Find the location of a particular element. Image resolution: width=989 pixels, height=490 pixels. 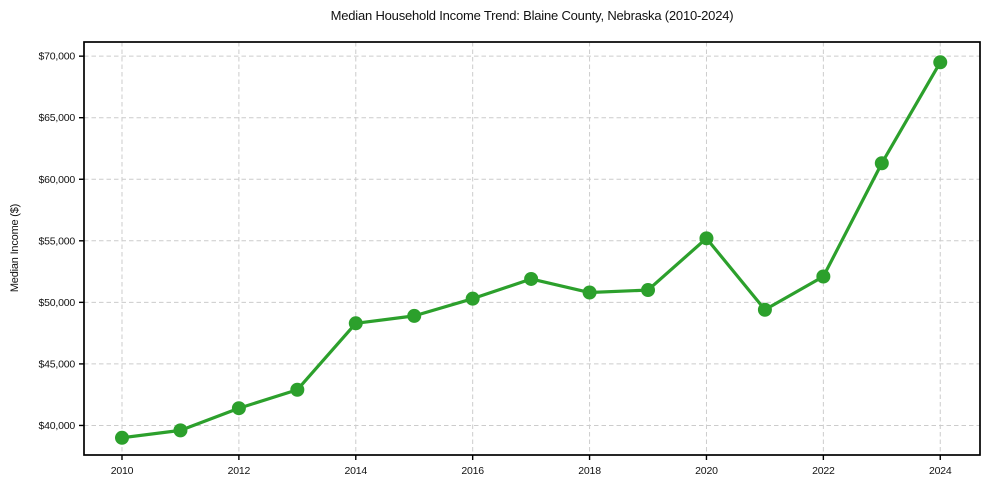

data-point-2015 is located at coordinates (414, 315).